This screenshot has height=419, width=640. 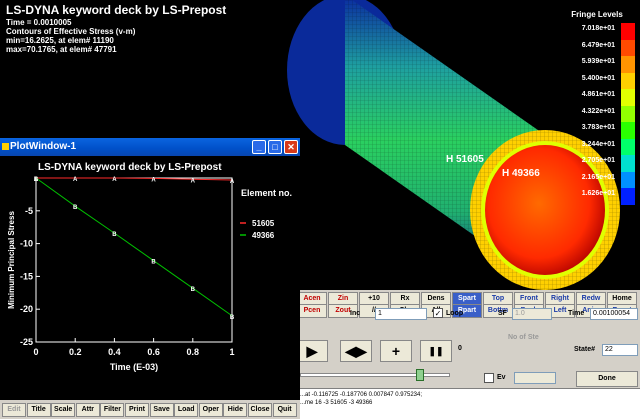 I want to click on view-button-rx: Rx, so click(x=405, y=299).